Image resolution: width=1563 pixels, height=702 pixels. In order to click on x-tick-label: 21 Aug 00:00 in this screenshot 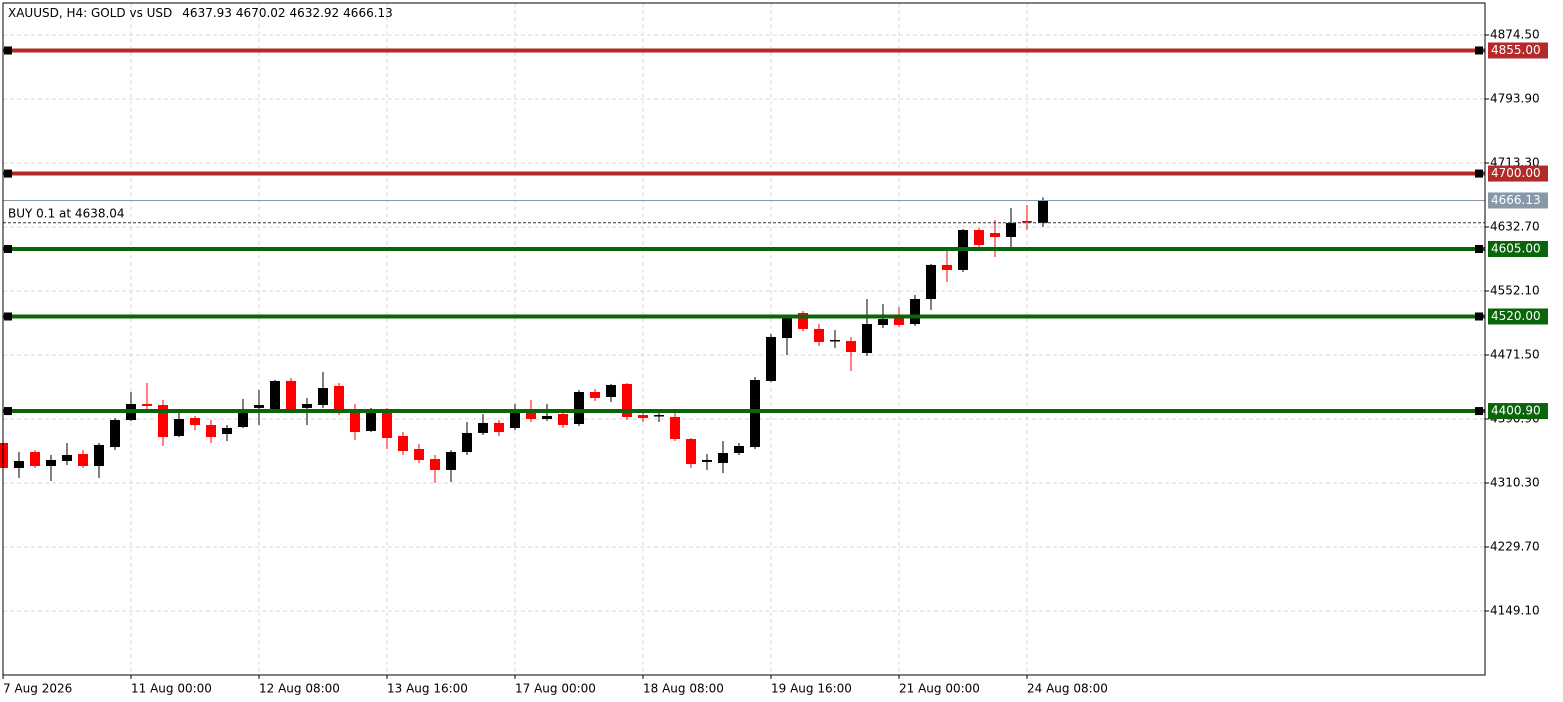, I will do `click(939, 689)`.